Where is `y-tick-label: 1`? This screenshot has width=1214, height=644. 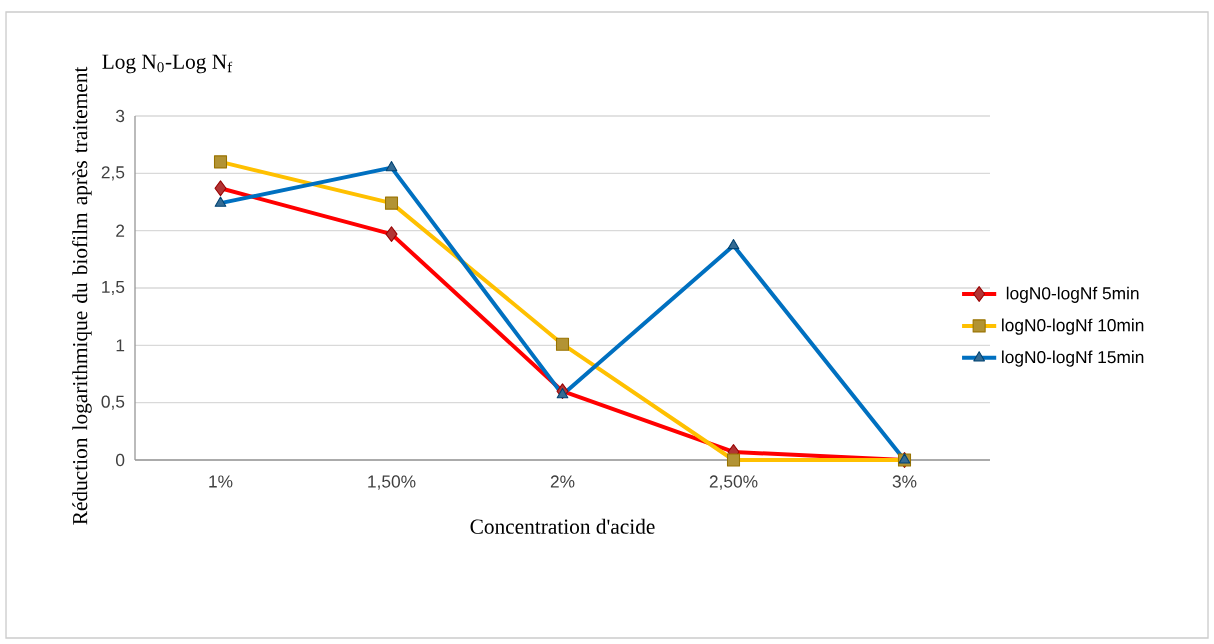
y-tick-label: 1 is located at coordinates (120, 345).